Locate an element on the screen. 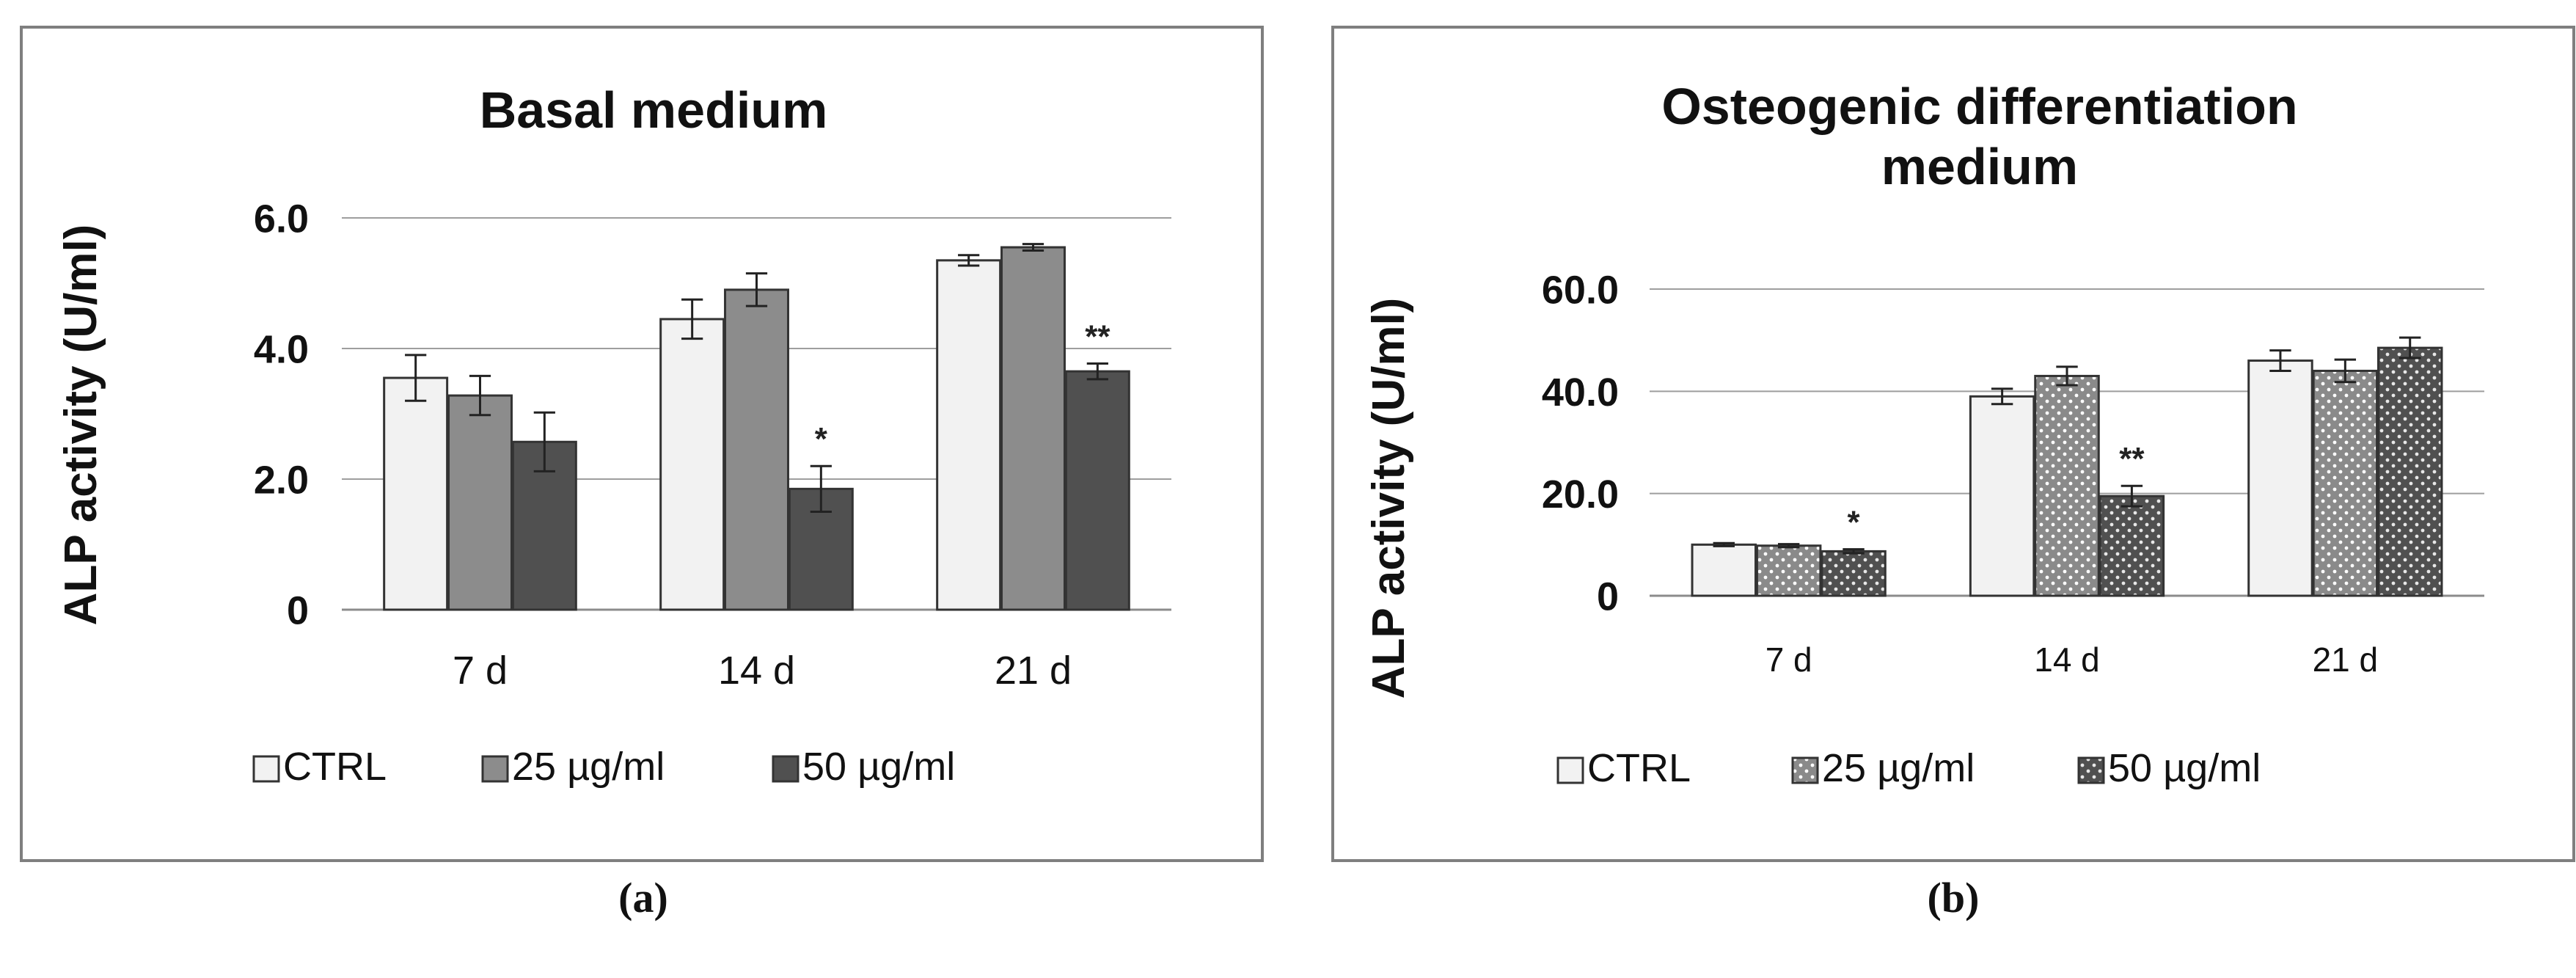 This screenshot has height=978, width=2576. y-tick-label: 4.0 is located at coordinates (281, 349).